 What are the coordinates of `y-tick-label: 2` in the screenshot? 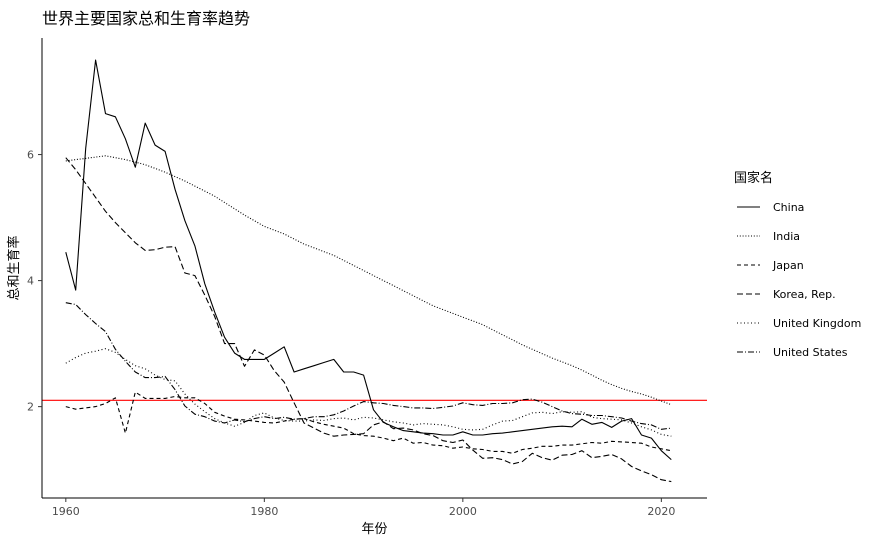 It's located at (30, 407).